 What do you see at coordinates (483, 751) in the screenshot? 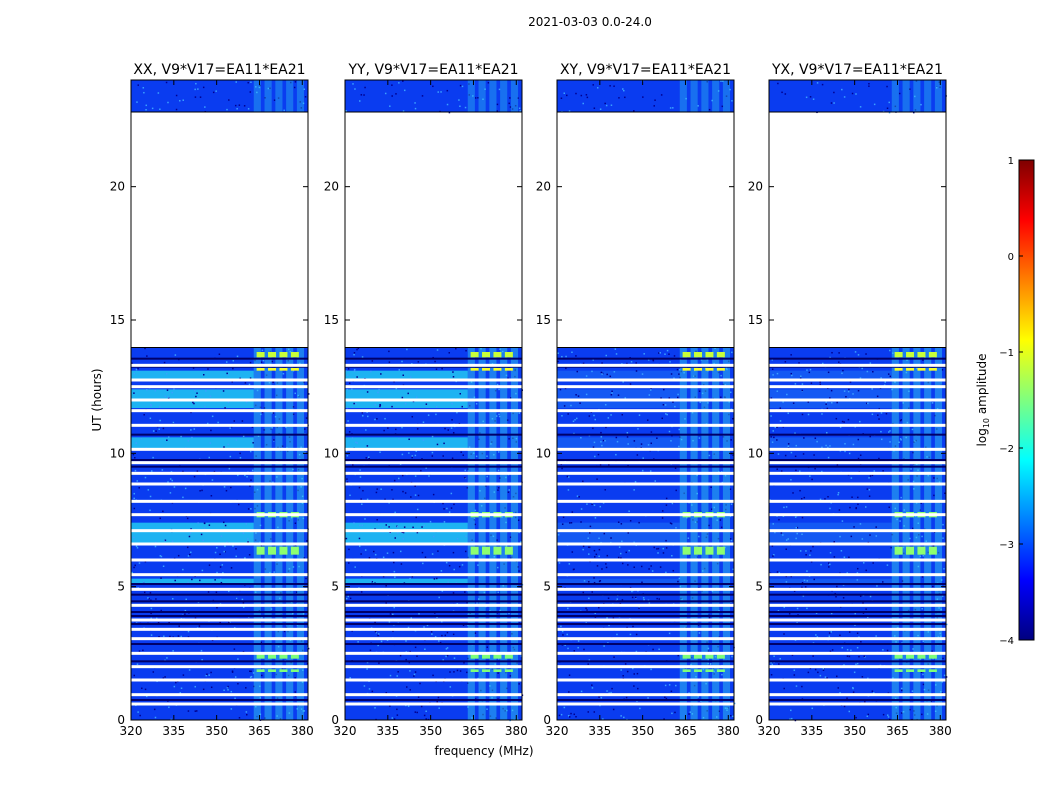
I see `x-axis-label: frequency (MHz)` at bounding box center [483, 751].